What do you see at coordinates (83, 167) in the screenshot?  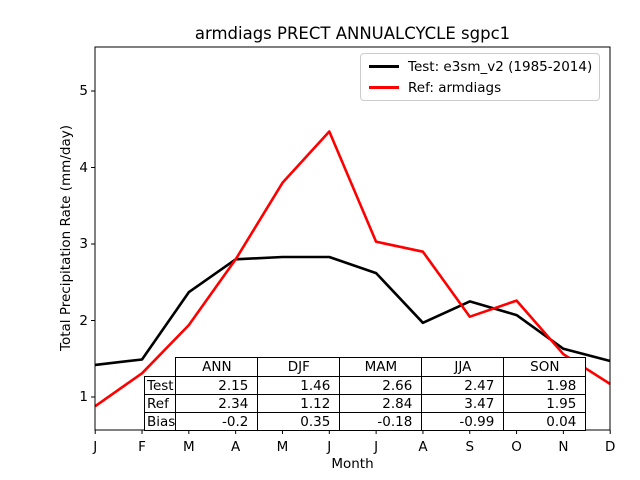 I see `y-tick-label: 4` at bounding box center [83, 167].